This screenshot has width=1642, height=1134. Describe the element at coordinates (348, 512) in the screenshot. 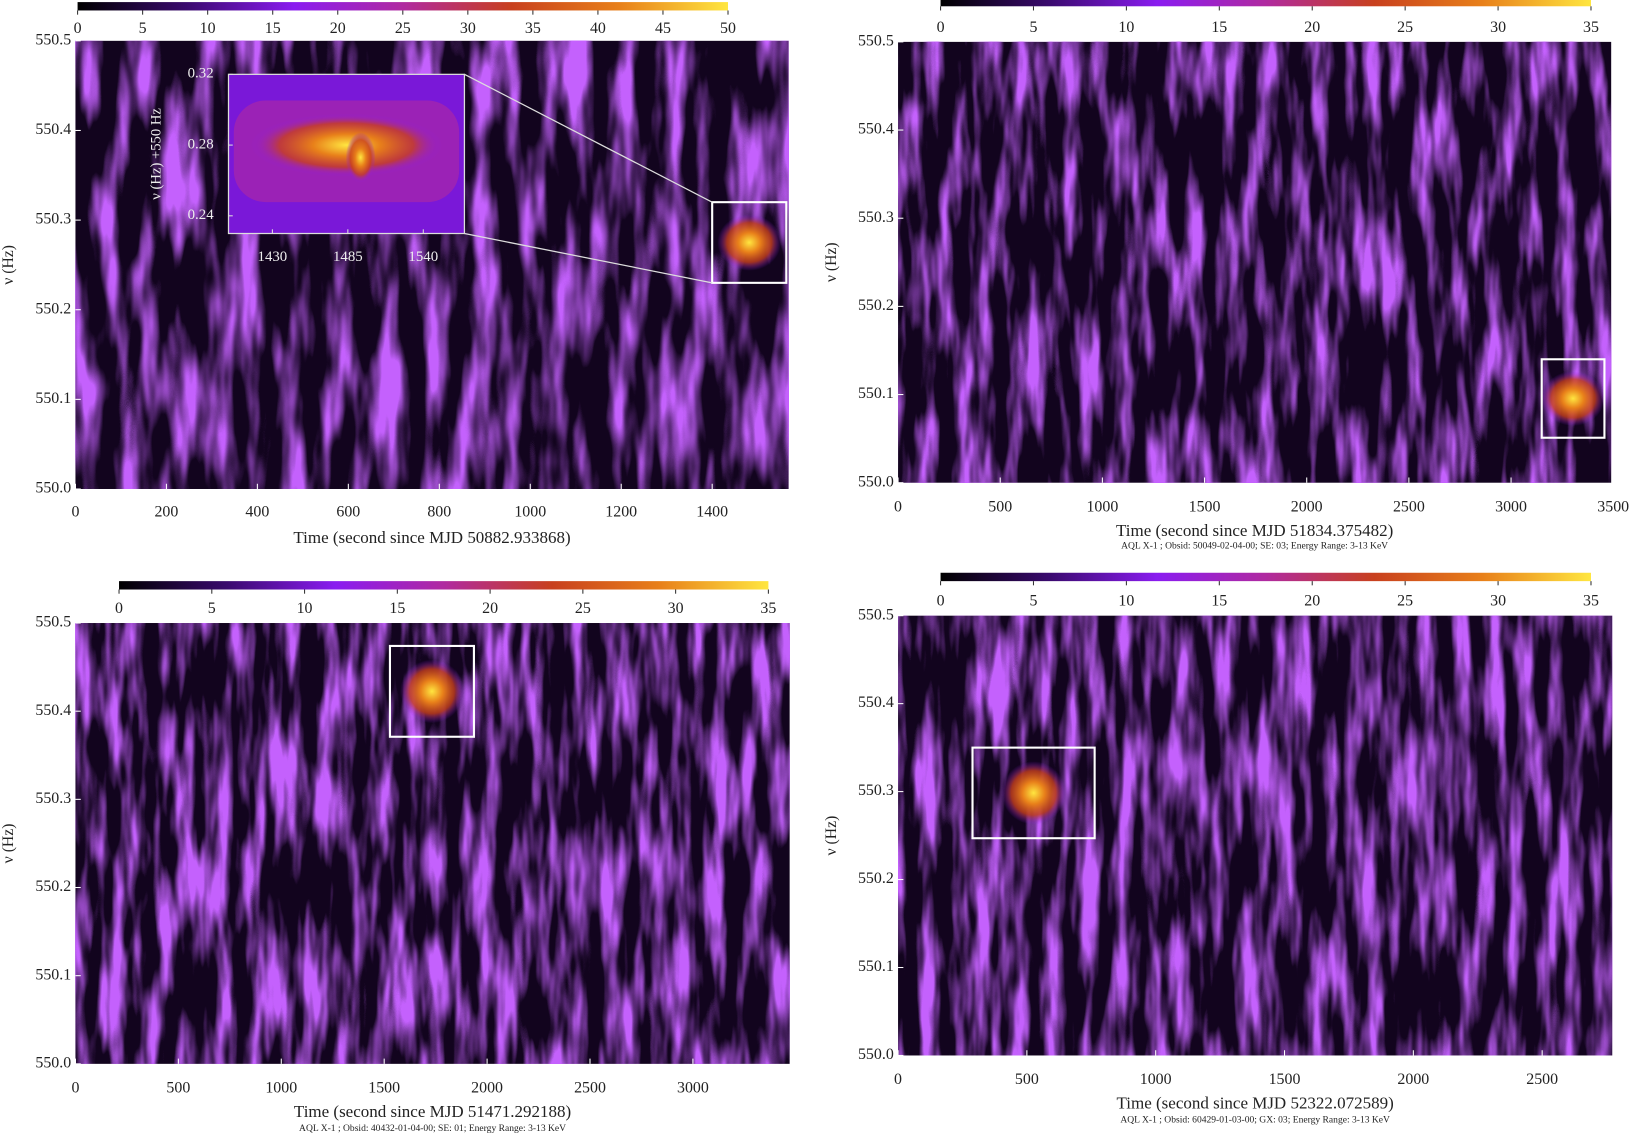

I see `x-tick-label: 600` at that location.